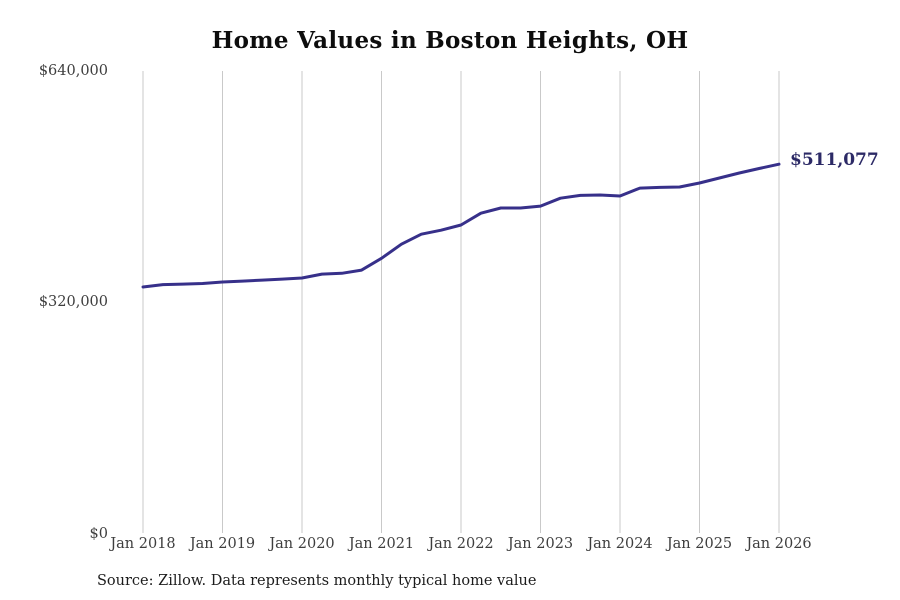  I want to click on x-tick-label: Jan 2020, so click(302, 544).